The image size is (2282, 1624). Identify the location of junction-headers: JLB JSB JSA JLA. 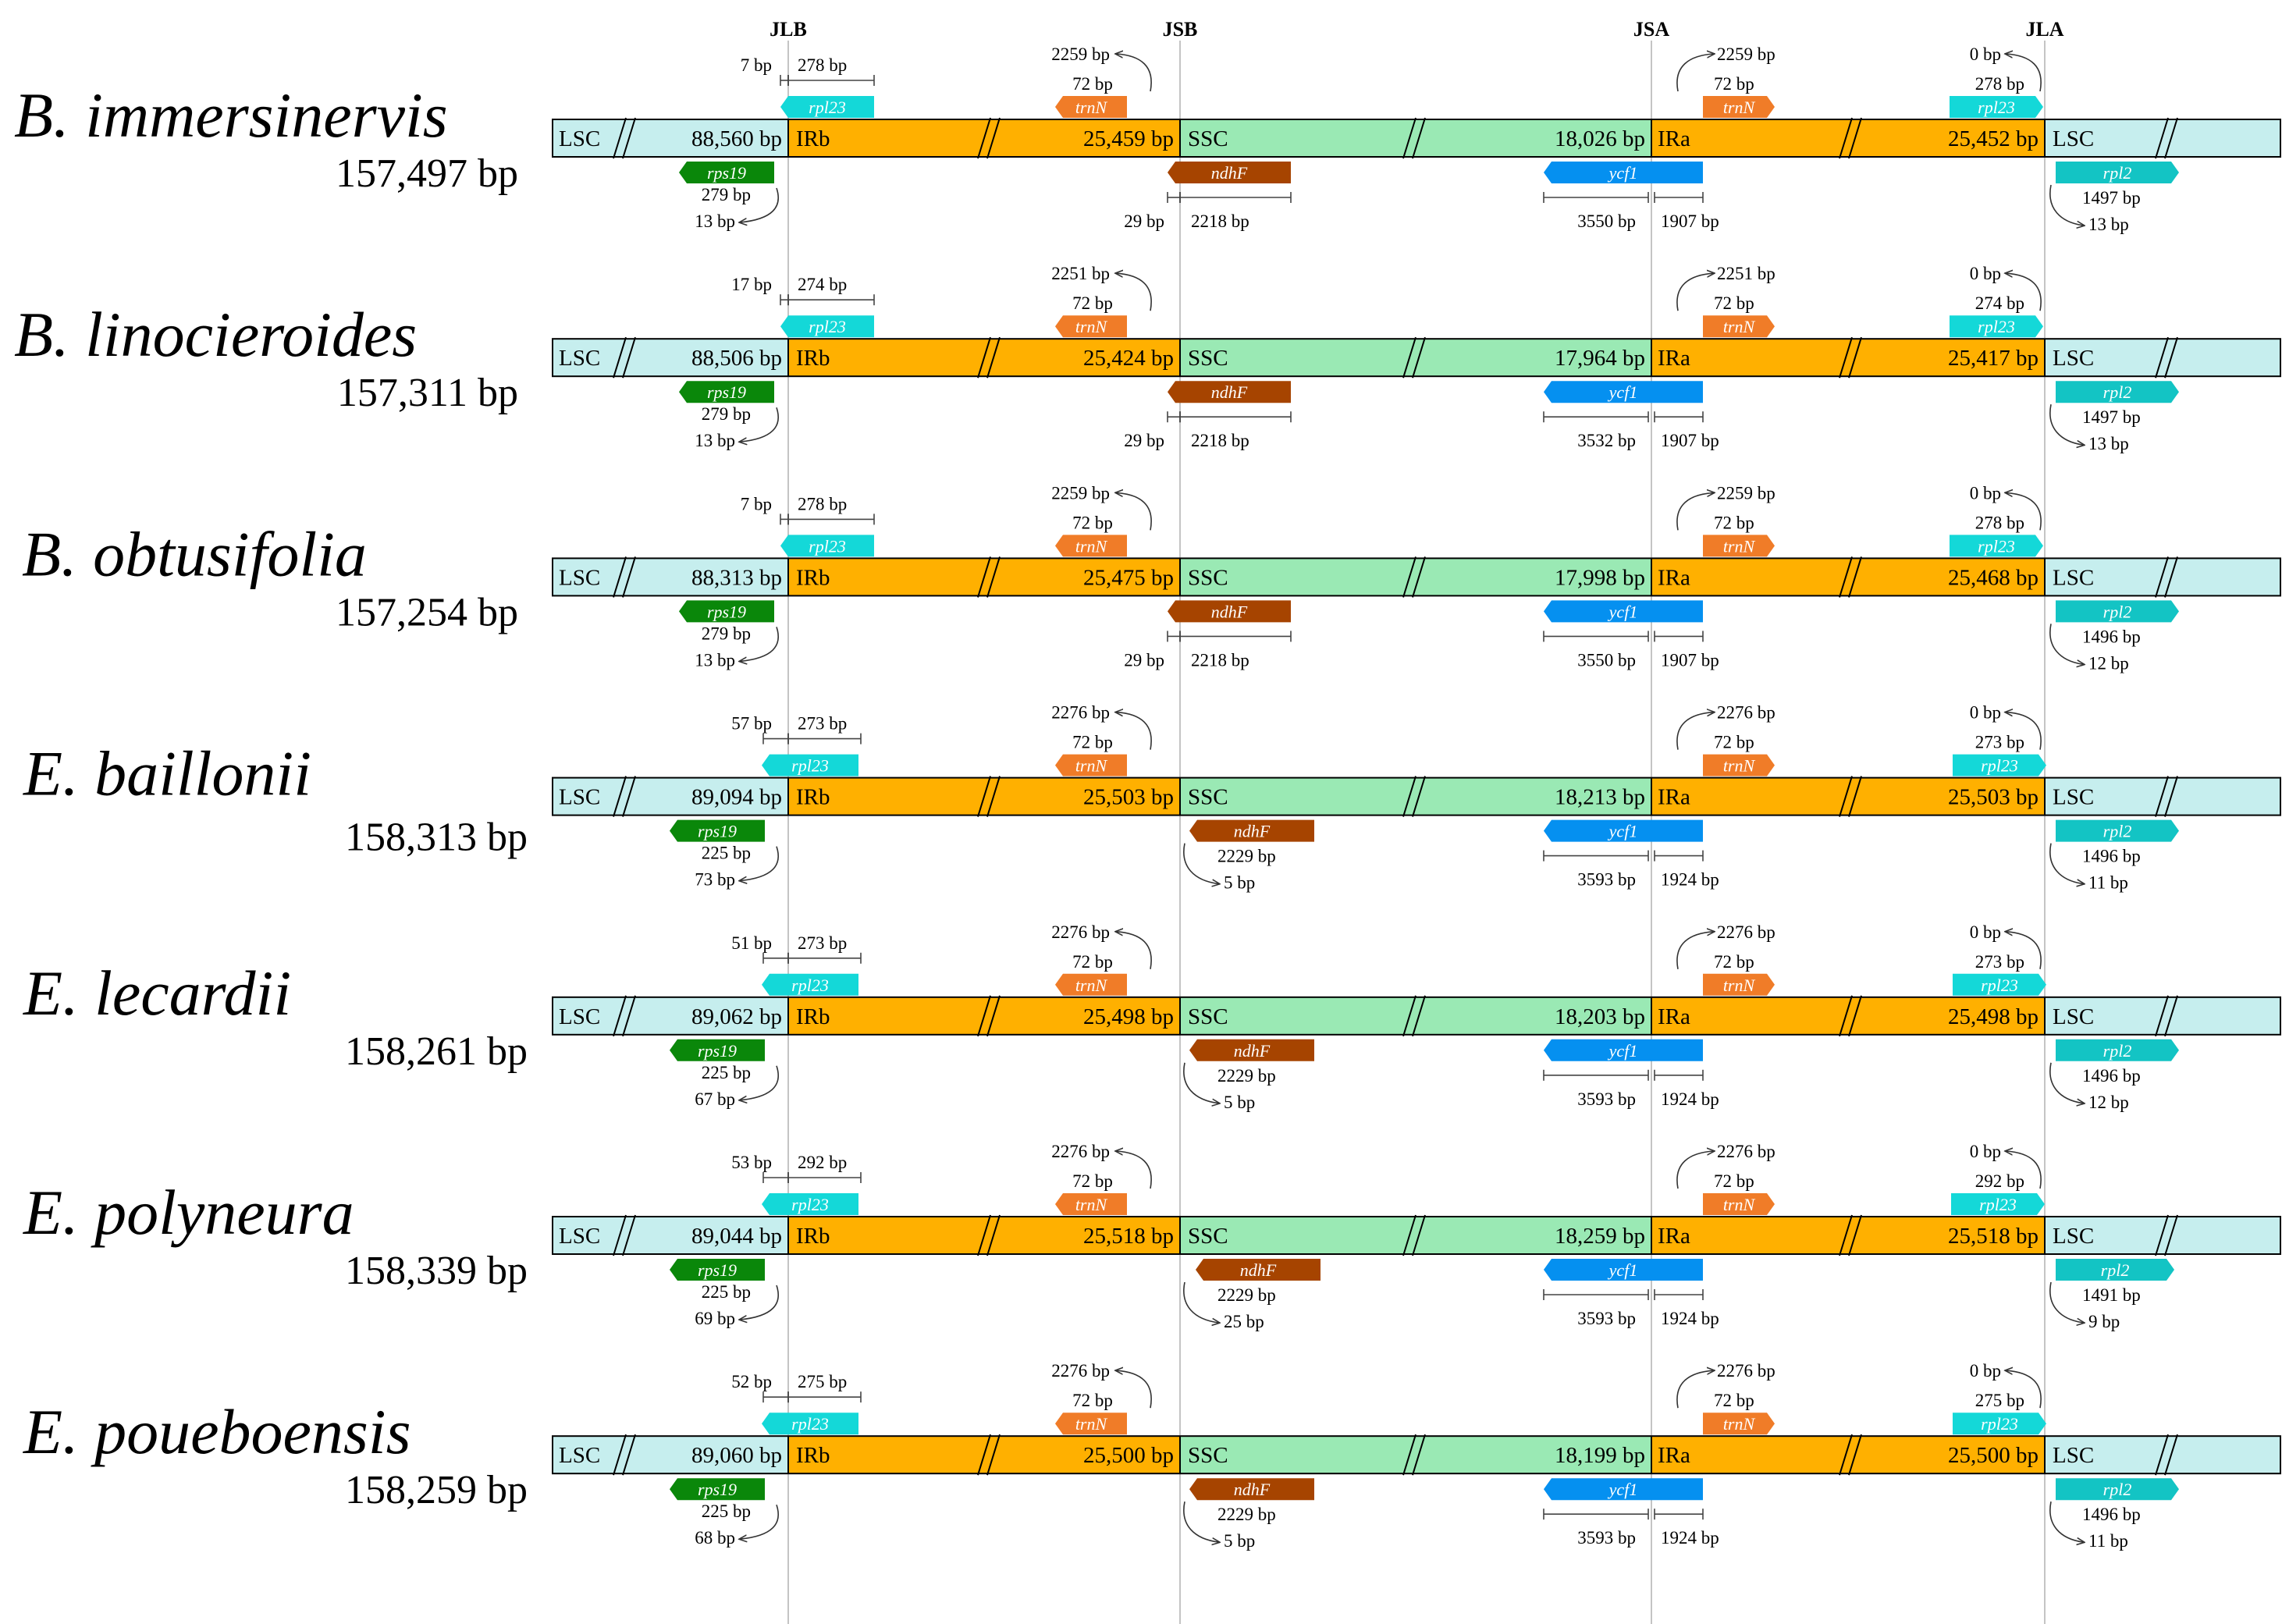
(1417, 29).